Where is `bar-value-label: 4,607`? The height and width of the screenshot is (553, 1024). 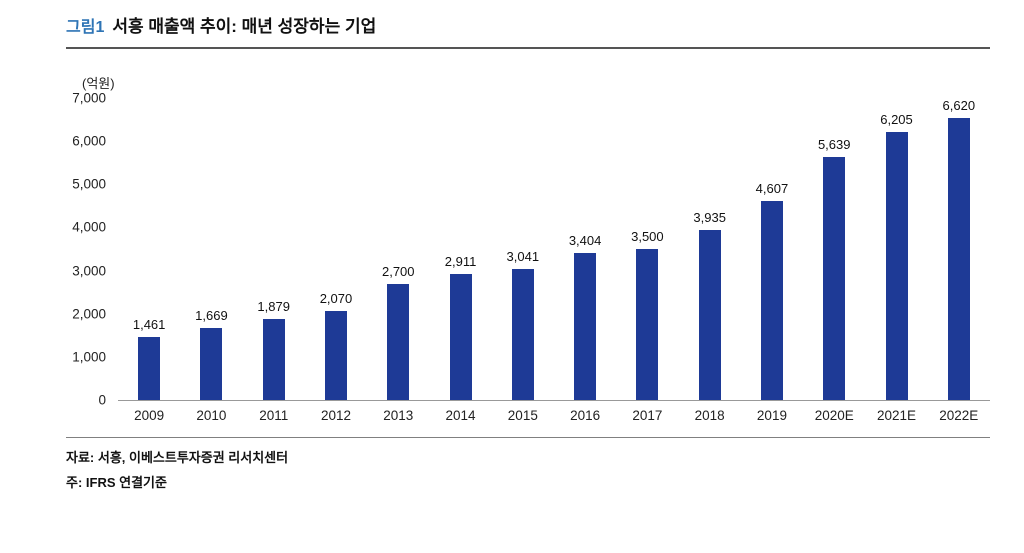
bar-value-label: 4,607 is located at coordinates (772, 189).